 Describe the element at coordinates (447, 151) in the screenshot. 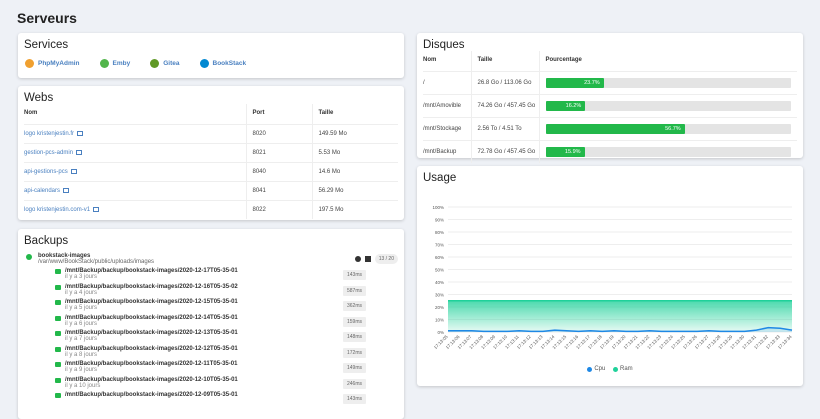

I see `disk-name: /mnt/Backup` at that location.